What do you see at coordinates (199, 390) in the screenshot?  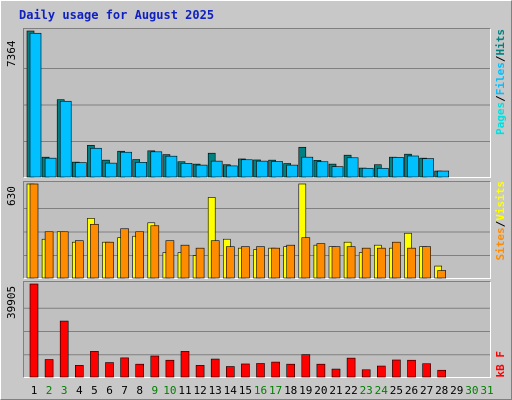 I see `day-label: 12` at bounding box center [199, 390].